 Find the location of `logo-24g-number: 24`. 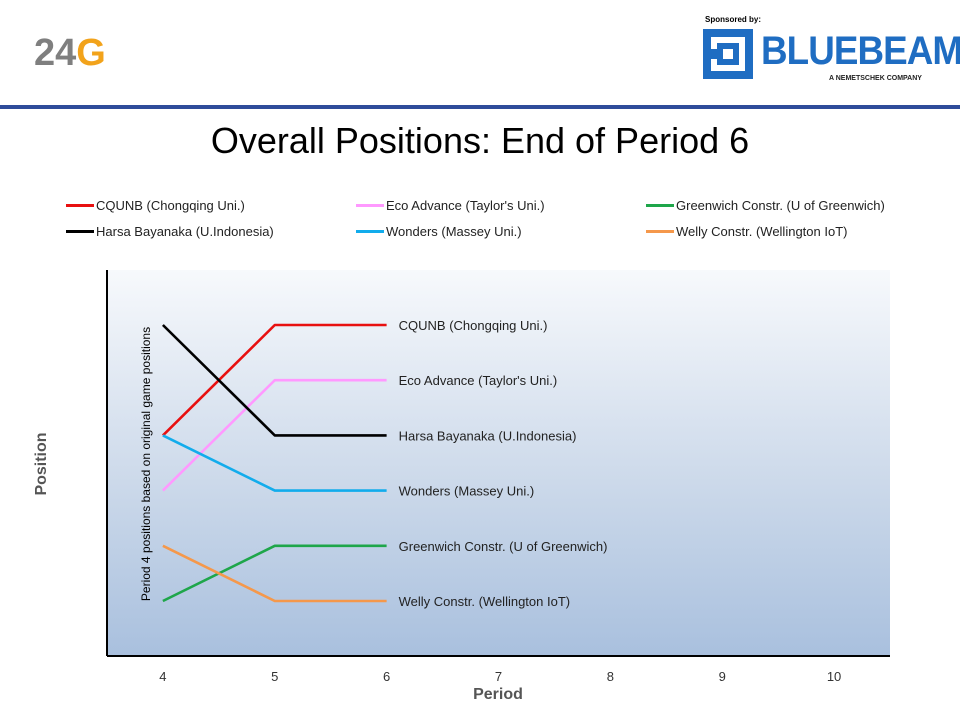

logo-24g-number: 24 is located at coordinates (55, 53).